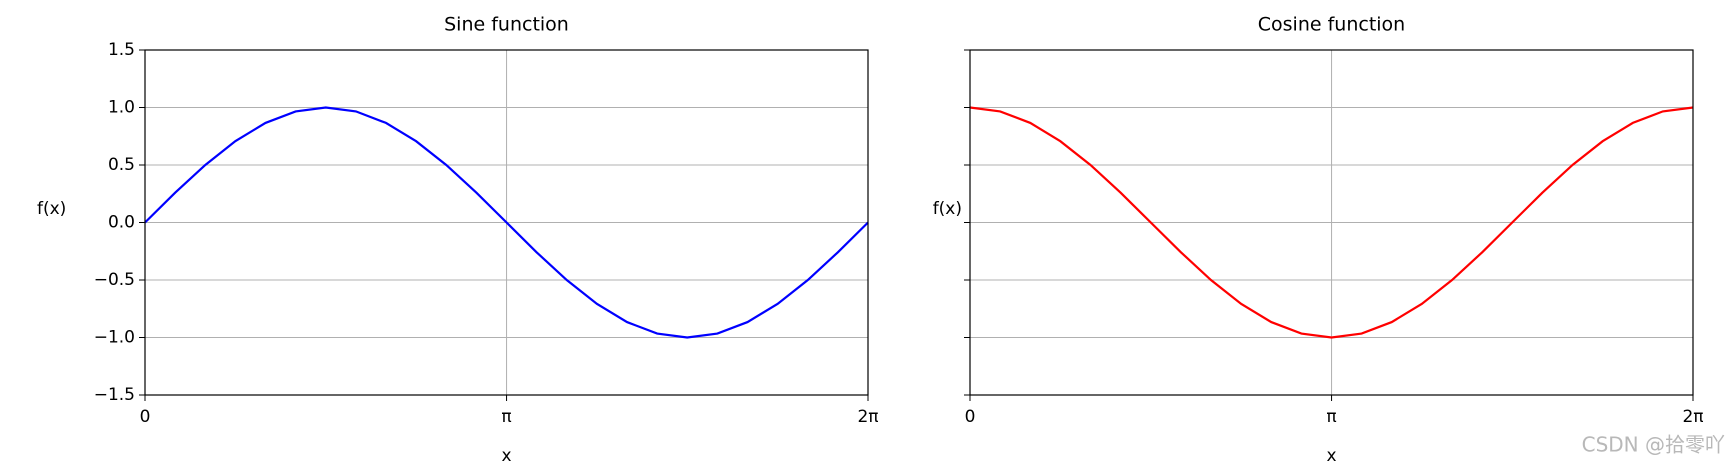  I want to click on y-tick-label: −0.5, so click(114, 280).